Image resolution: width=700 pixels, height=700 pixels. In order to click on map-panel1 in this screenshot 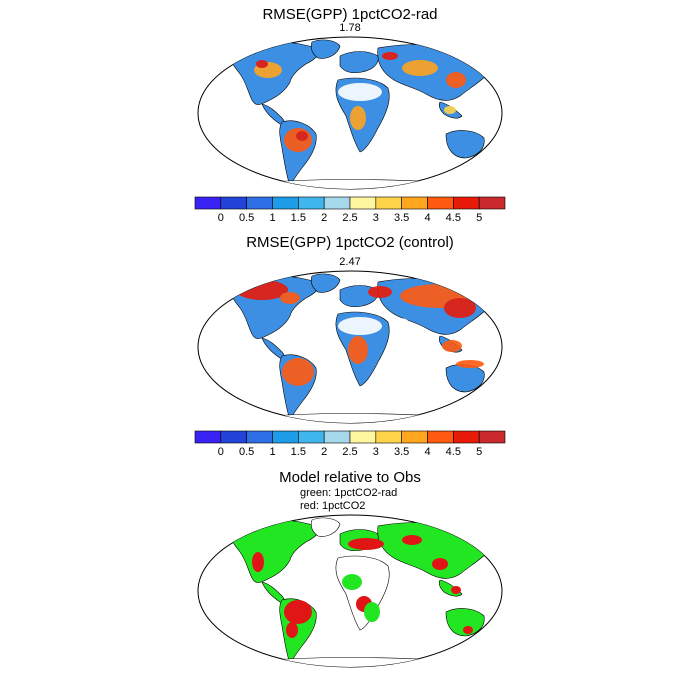, I will do `click(350, 113)`.